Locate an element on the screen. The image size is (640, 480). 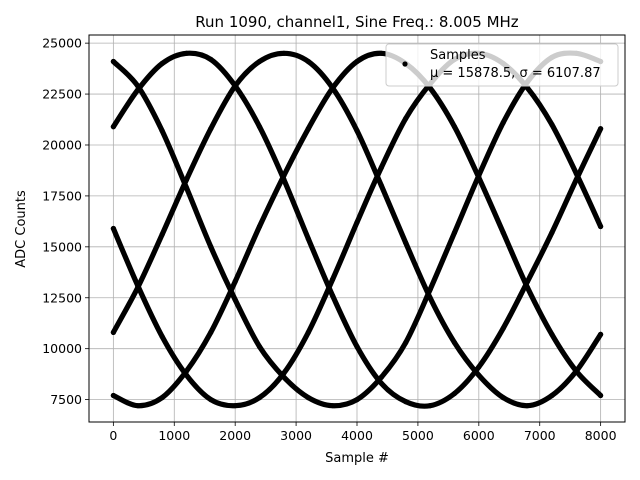
x-tick-label: 0 is located at coordinates (113, 435).